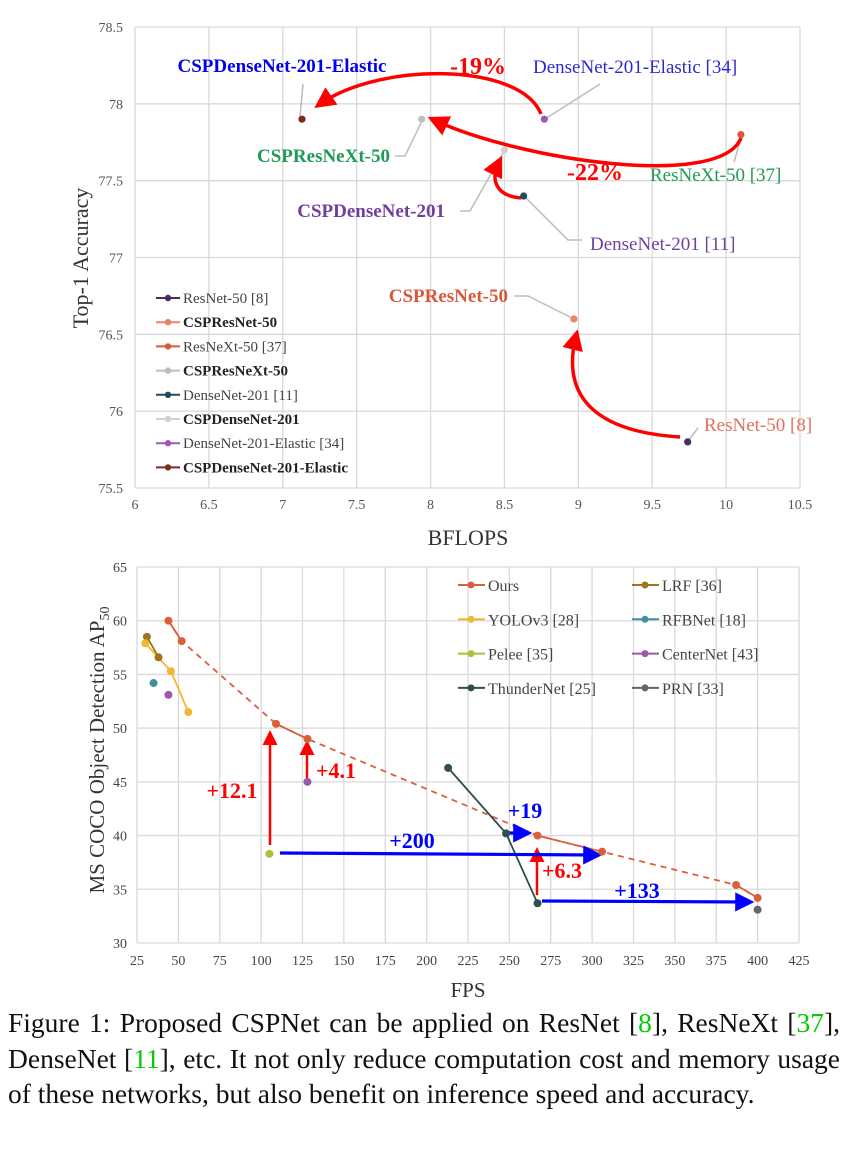 This screenshot has width=851, height=1155. I want to click on annotation-label: +6.3, so click(562, 870).